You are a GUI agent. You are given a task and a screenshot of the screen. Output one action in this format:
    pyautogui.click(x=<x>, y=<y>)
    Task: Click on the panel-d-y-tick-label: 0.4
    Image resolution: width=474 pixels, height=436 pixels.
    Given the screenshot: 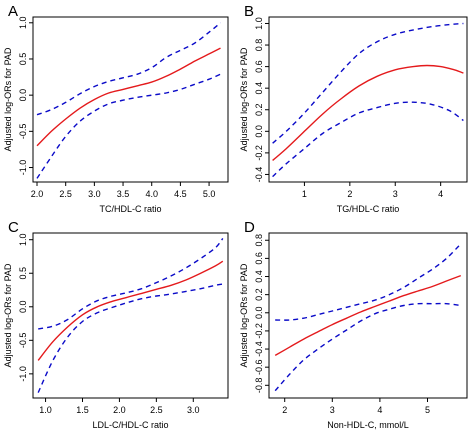 What is the action you would take?
    pyautogui.click(x=259, y=276)
    